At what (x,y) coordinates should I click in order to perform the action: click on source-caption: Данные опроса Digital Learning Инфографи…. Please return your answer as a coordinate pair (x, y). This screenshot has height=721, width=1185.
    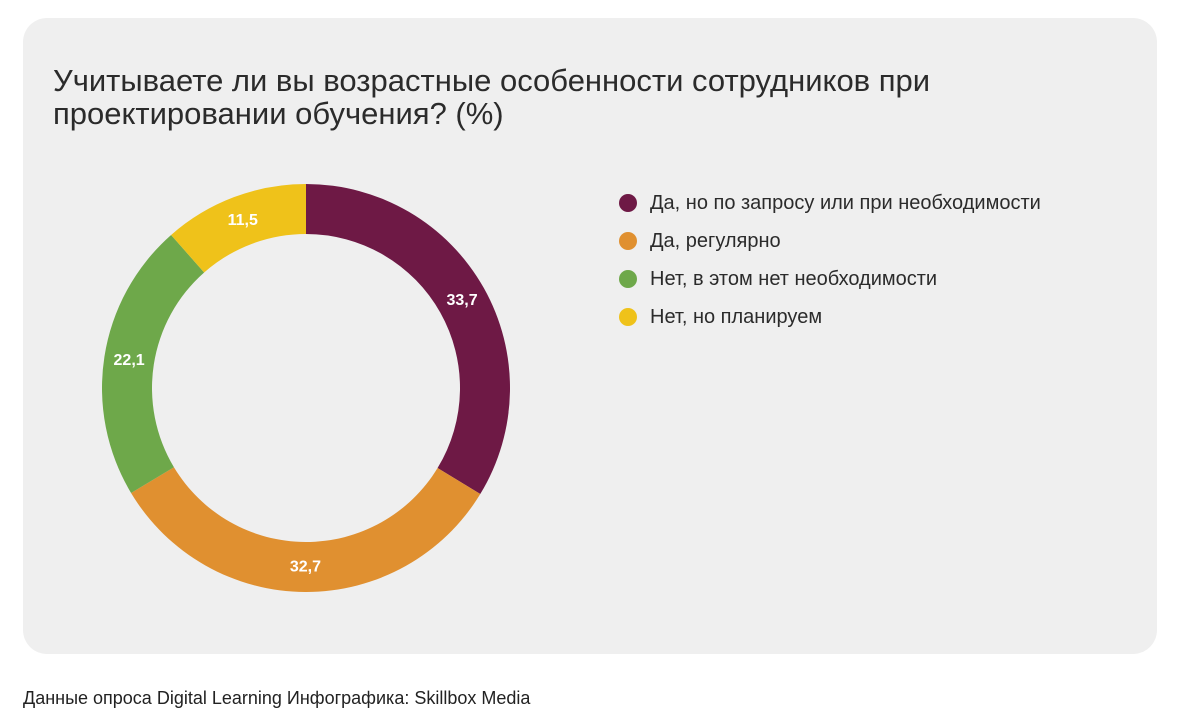
    Looking at the image, I should click on (277, 698).